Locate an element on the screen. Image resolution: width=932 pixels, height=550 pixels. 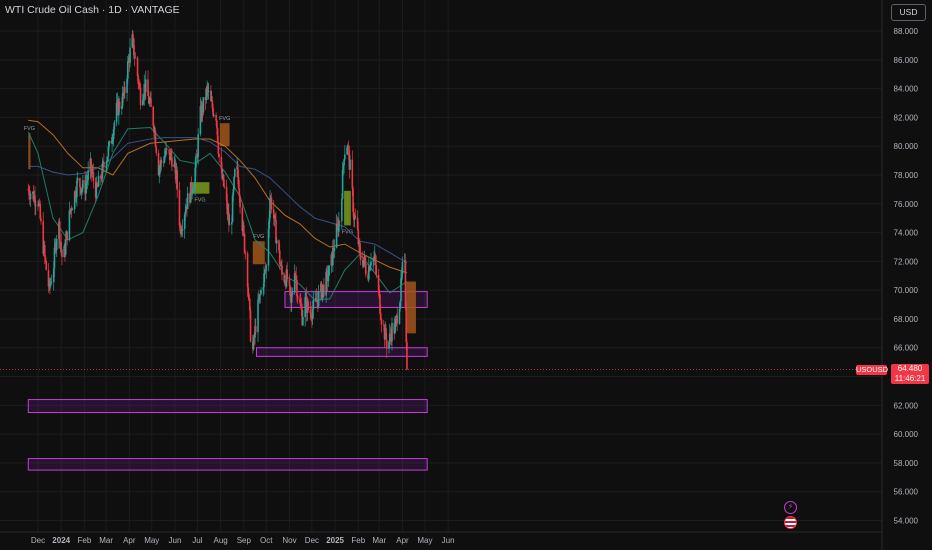
y-tick-label: 84.000 is located at coordinates (906, 89).